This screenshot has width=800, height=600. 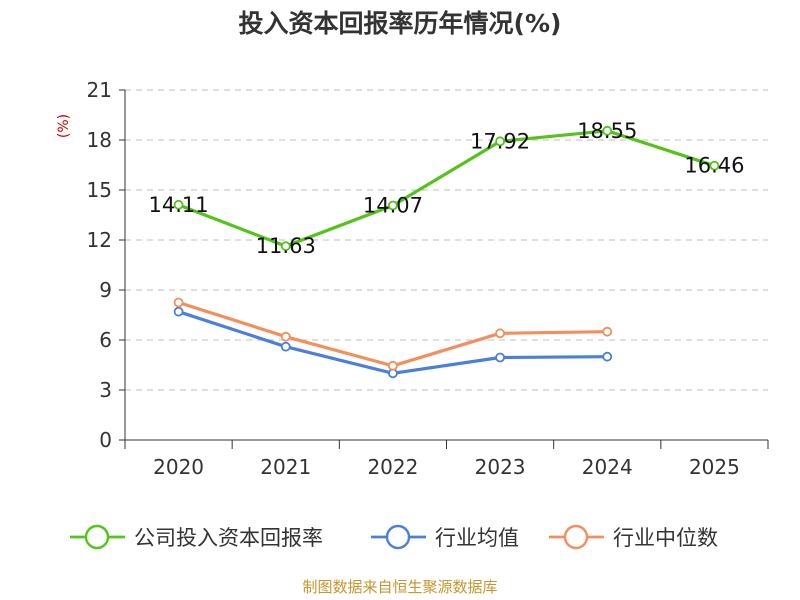 I want to click on data-label: 17.92, so click(x=500, y=141).